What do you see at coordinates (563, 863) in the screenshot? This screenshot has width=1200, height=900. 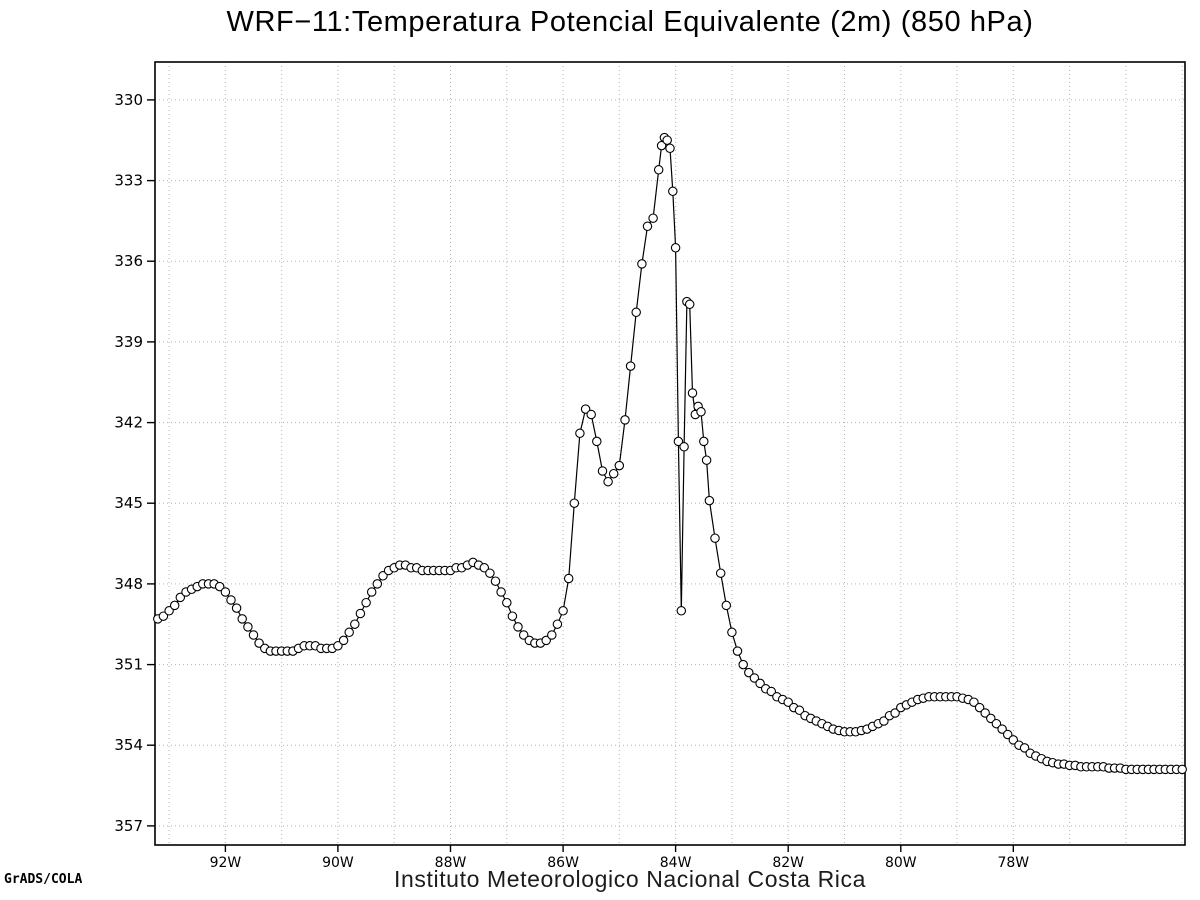 I see `x-tick-label: 86W` at bounding box center [563, 863].